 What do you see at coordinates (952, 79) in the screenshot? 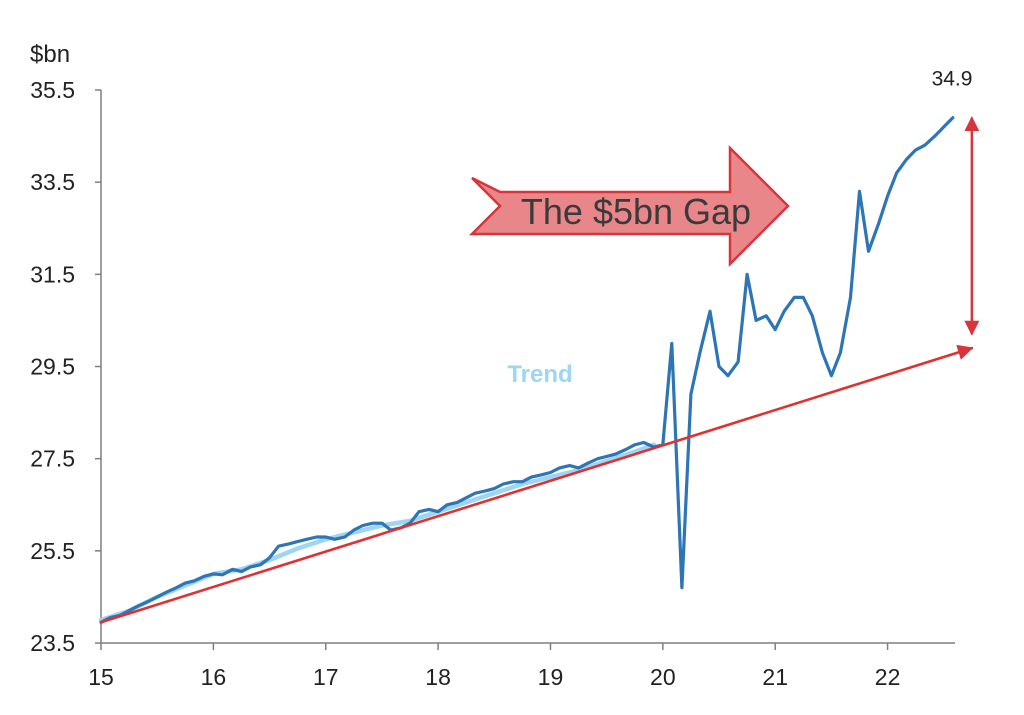
I see `last-value-label: 34.9` at bounding box center [952, 79].